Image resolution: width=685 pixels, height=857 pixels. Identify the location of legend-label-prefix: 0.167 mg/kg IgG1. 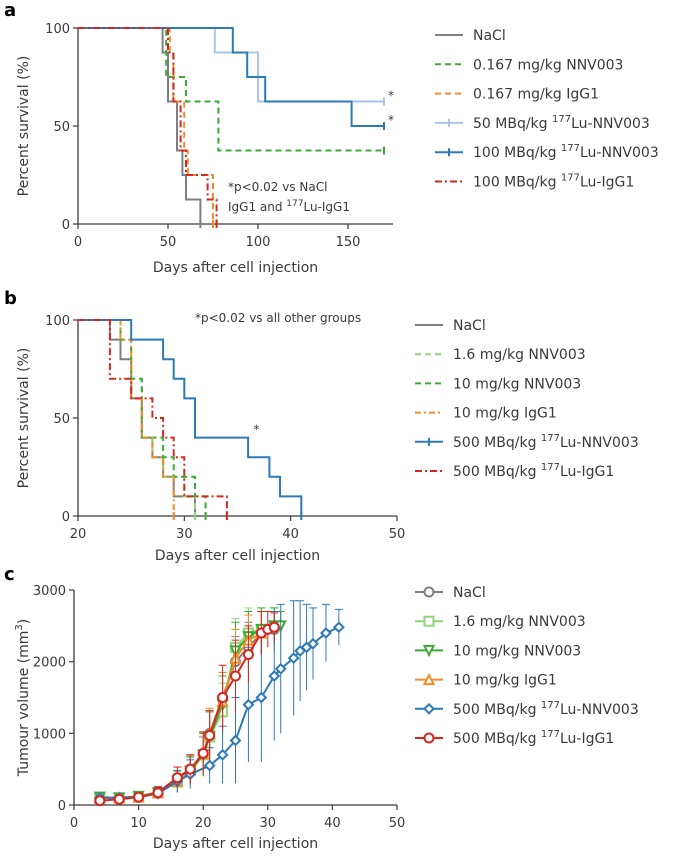
(536, 95).